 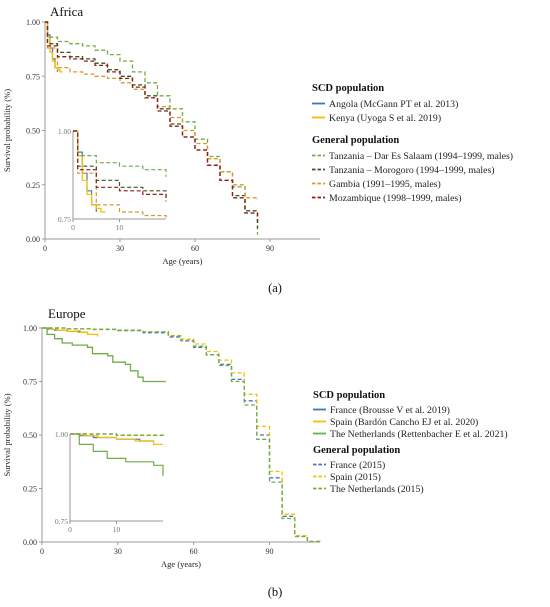 I want to click on legend-item-label: Tanzania – Morogoro (1994–1999, males), so click(x=412, y=170).